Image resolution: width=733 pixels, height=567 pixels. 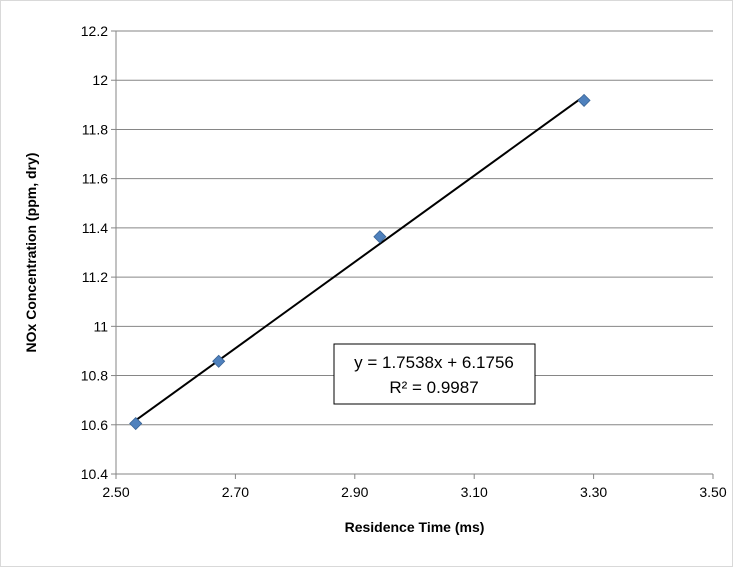 What do you see at coordinates (94, 31) in the screenshot?
I see `y-tick-label: 12.2` at bounding box center [94, 31].